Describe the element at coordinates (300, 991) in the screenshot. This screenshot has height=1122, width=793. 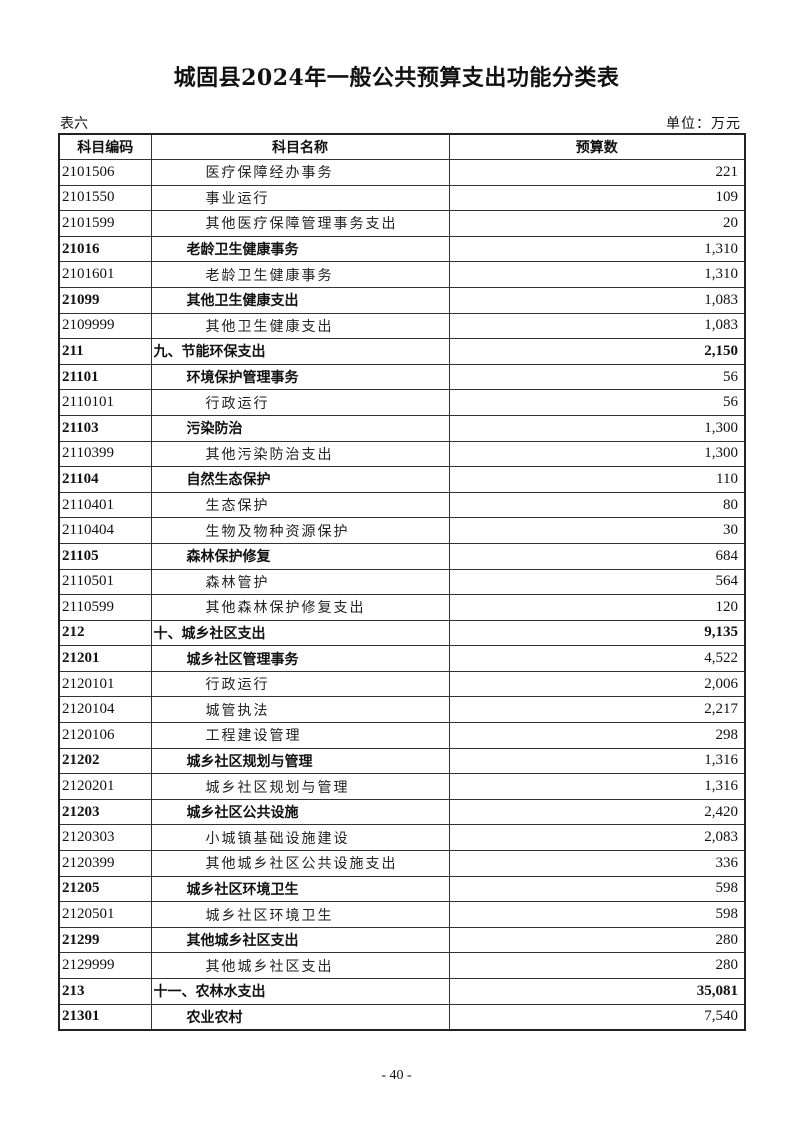
I see `name-cell: 十一、农林水支出` at that location.